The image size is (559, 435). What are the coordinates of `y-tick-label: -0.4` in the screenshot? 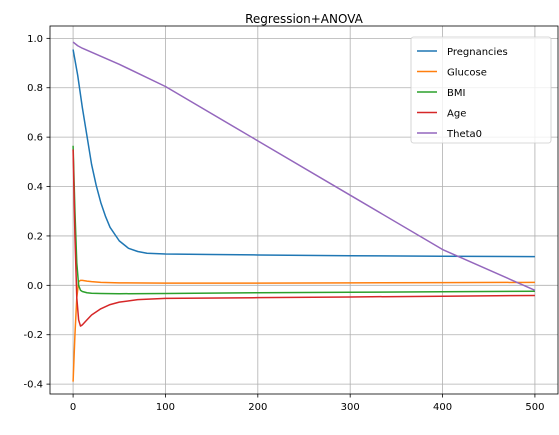 It's located at (33, 385).